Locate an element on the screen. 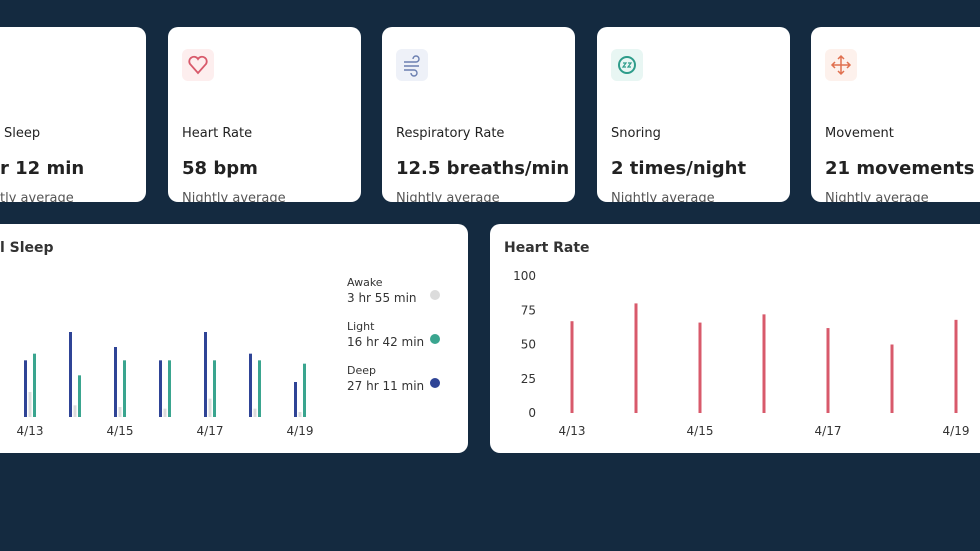  card-value: r 12 min is located at coordinates (42, 168).